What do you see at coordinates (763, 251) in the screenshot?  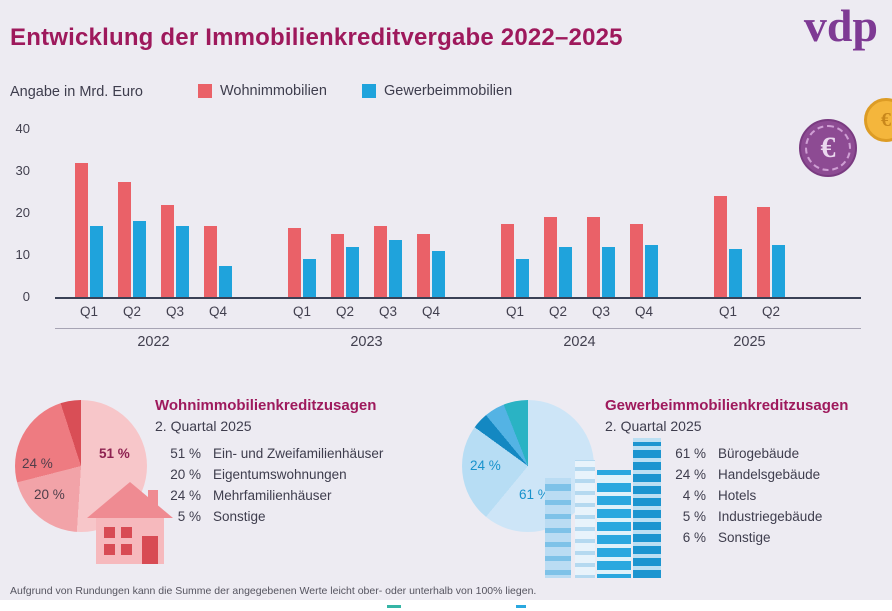 I see `bar-wohnimmobilien-2025-Q2` at bounding box center [763, 251].